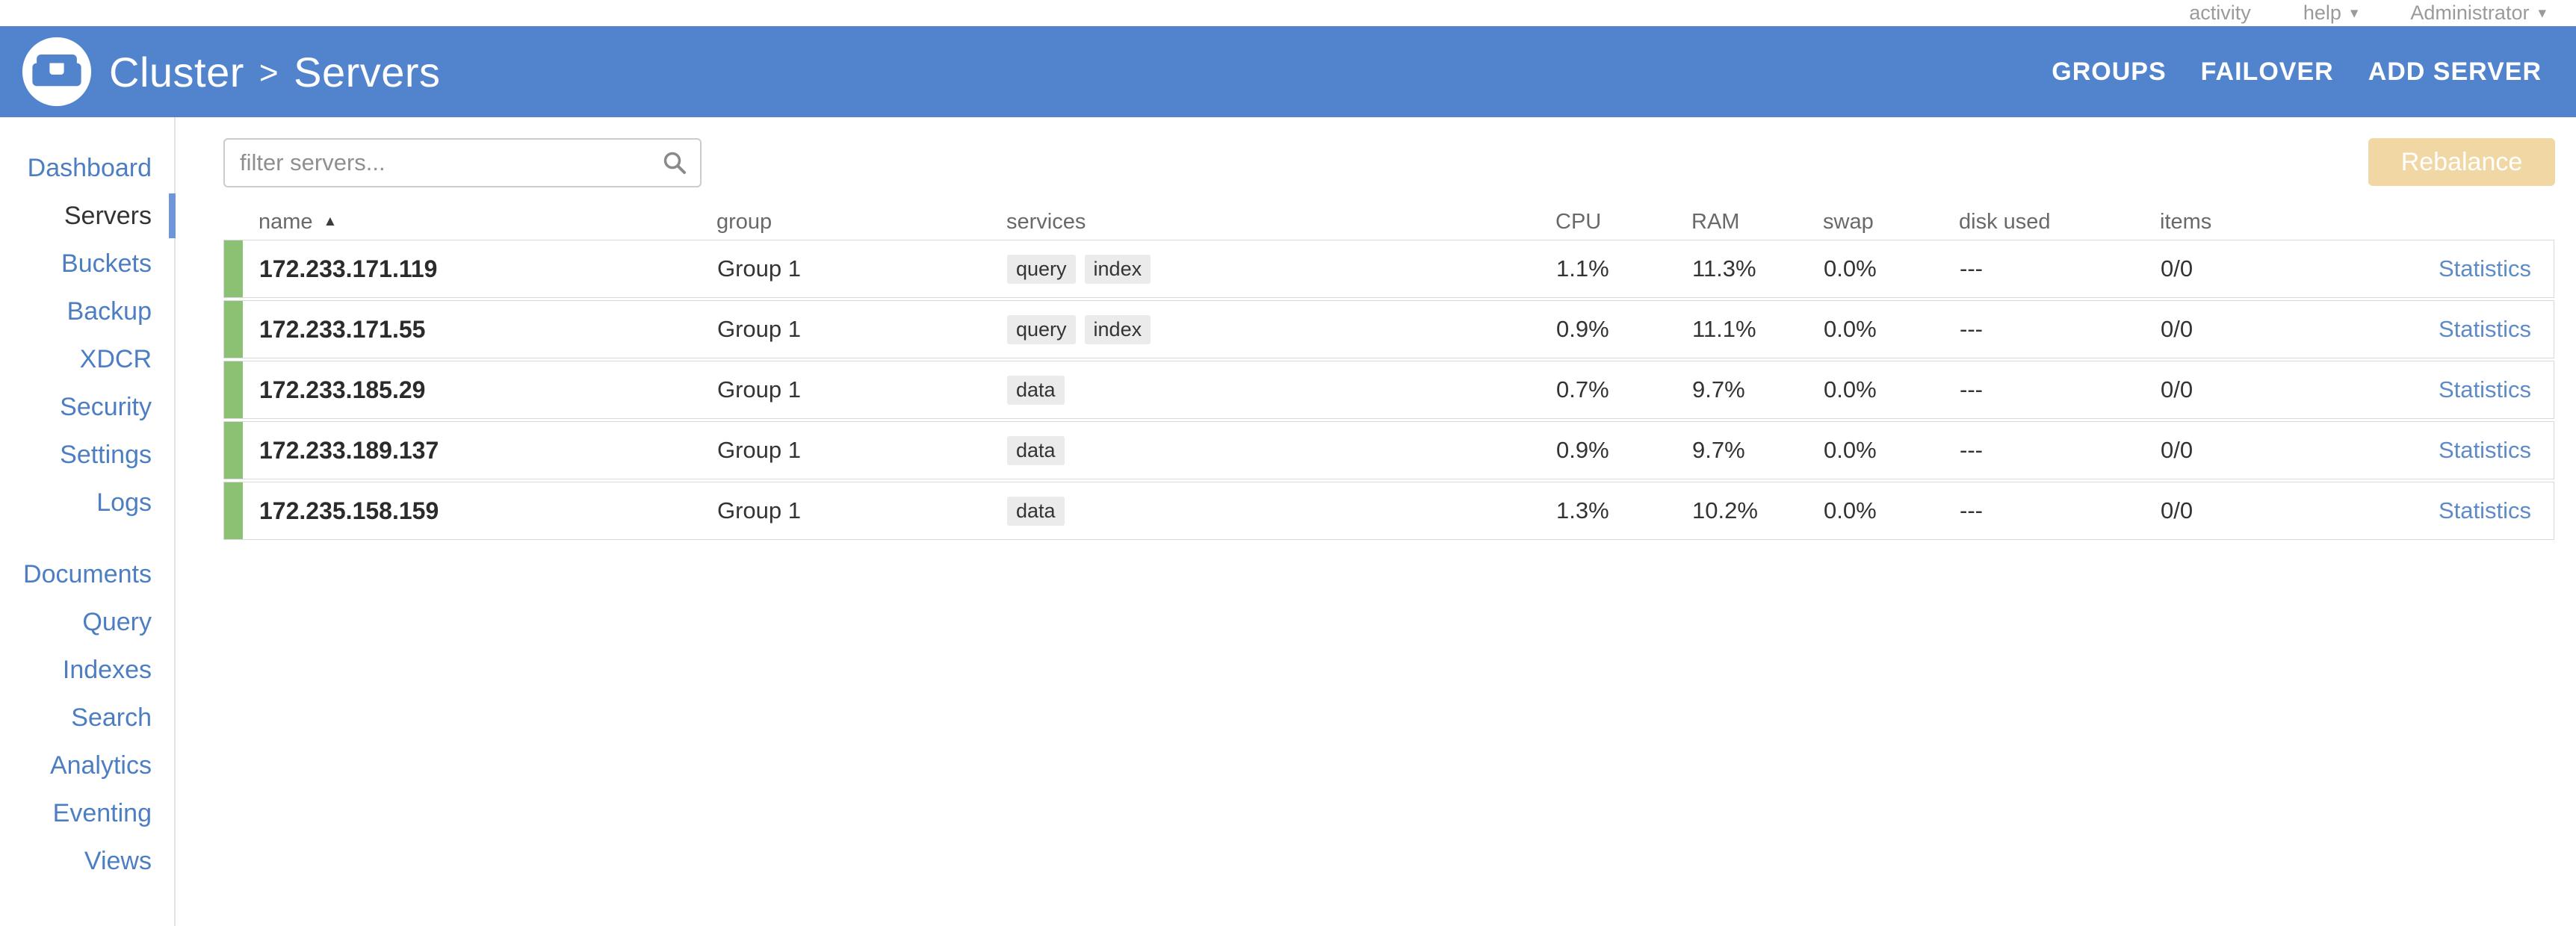 This screenshot has height=926, width=2576. What do you see at coordinates (1281, 329) in the screenshot?
I see `server-services: query index` at bounding box center [1281, 329].